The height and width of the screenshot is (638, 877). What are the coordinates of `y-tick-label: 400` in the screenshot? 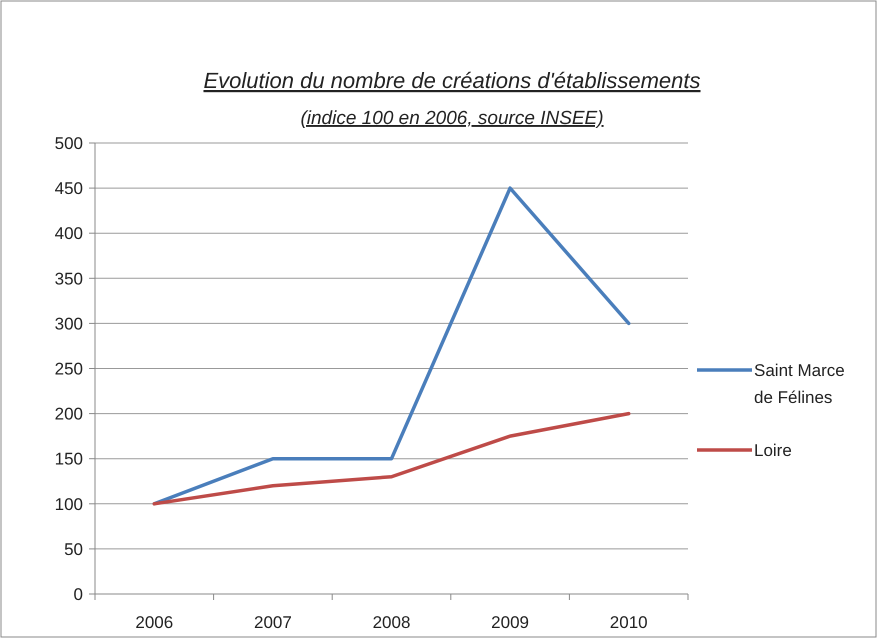 It's located at (68, 234).